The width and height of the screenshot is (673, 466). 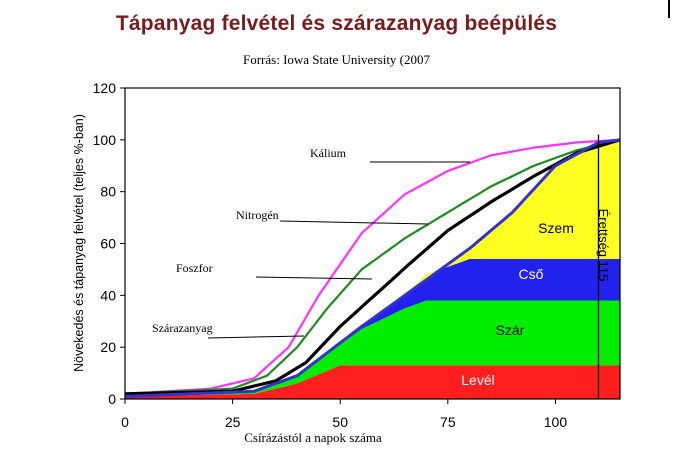 I want to click on band-label-szar: Szár, so click(x=510, y=330).